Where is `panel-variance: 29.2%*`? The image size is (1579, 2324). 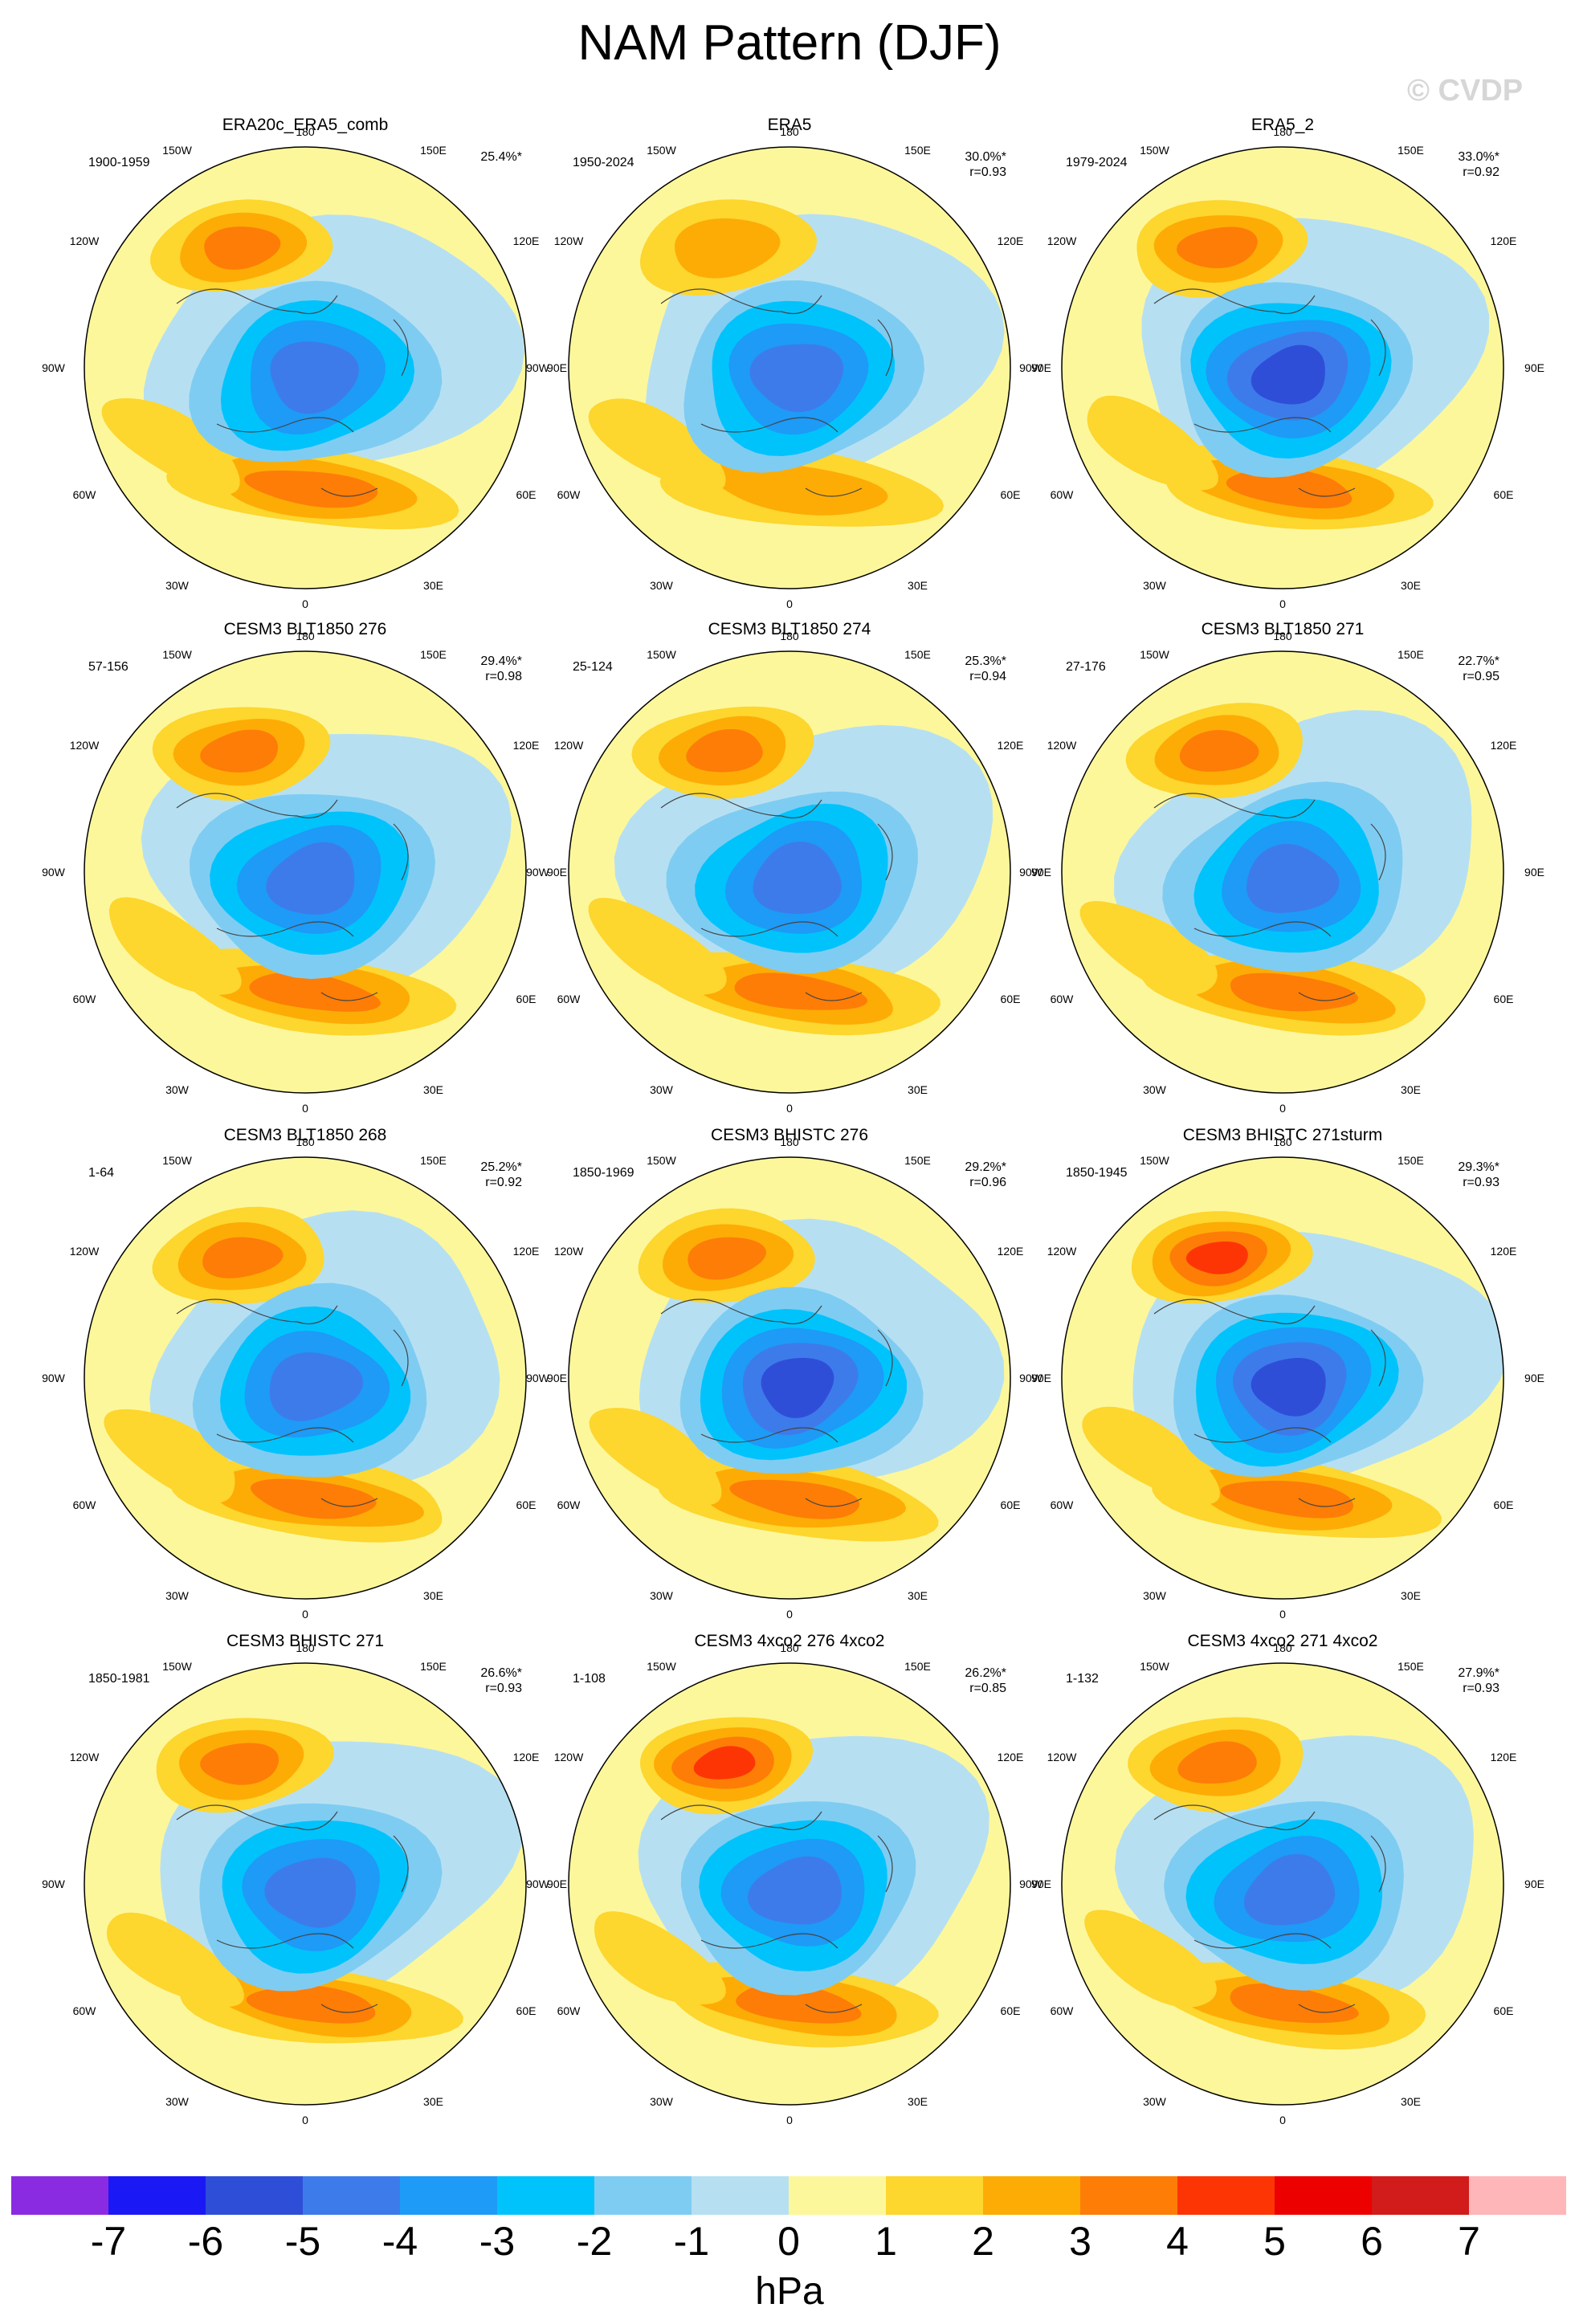
panel-variance: 29.2%* is located at coordinates (985, 1167).